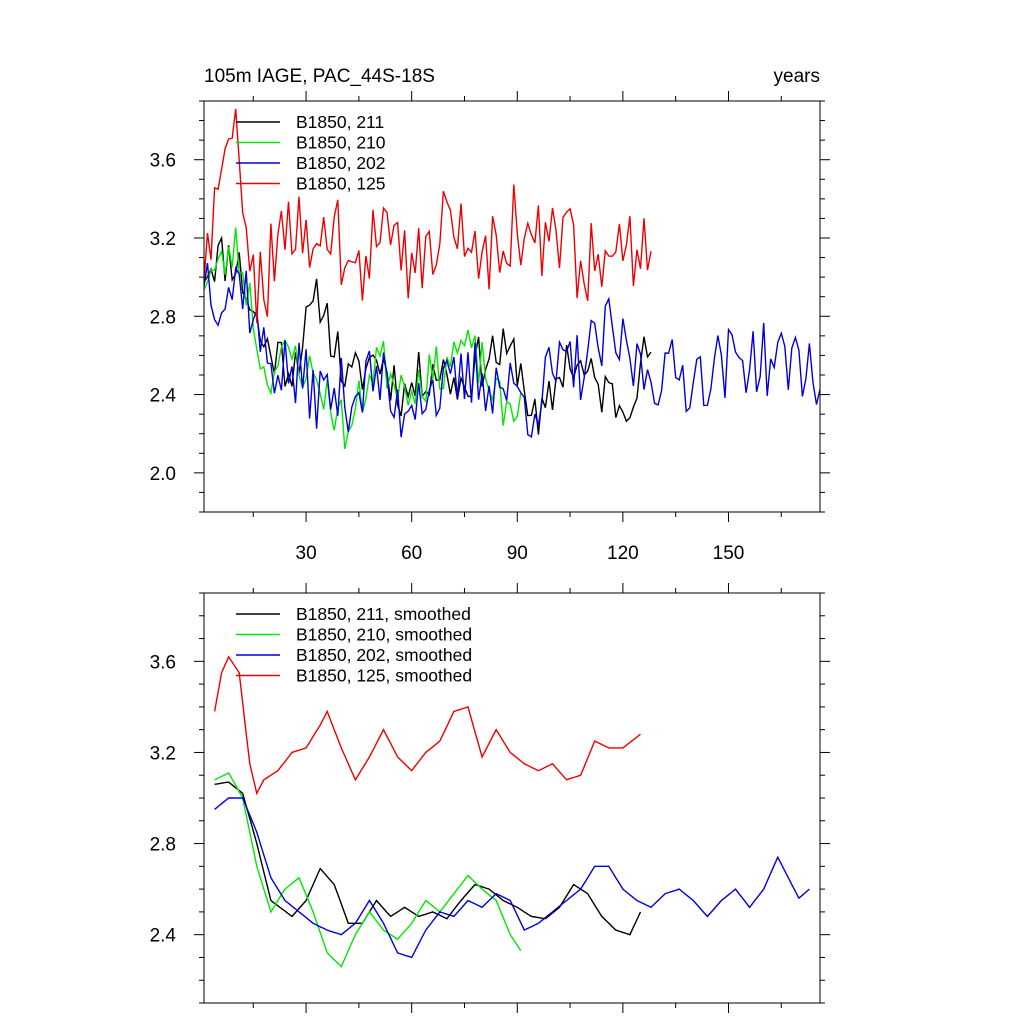 The height and width of the screenshot is (1024, 1024). Describe the element at coordinates (306, 553) in the screenshot. I see `x-tick-label: 30` at that location.